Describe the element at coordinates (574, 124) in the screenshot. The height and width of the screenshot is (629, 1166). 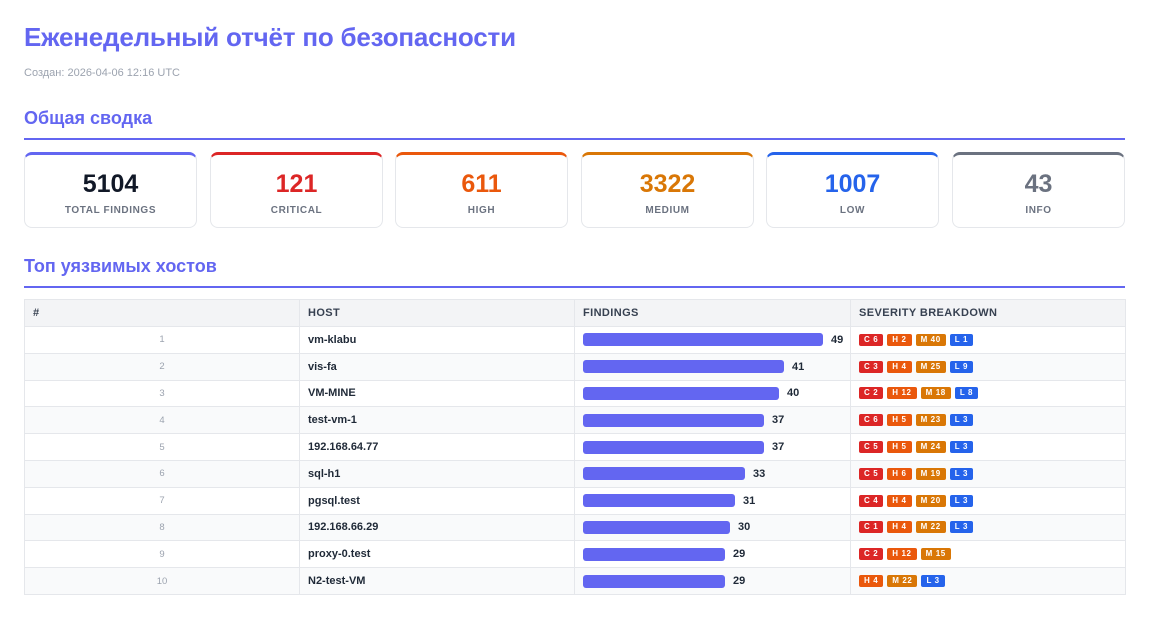
I see `summary-heading: Общая сводка` at that location.